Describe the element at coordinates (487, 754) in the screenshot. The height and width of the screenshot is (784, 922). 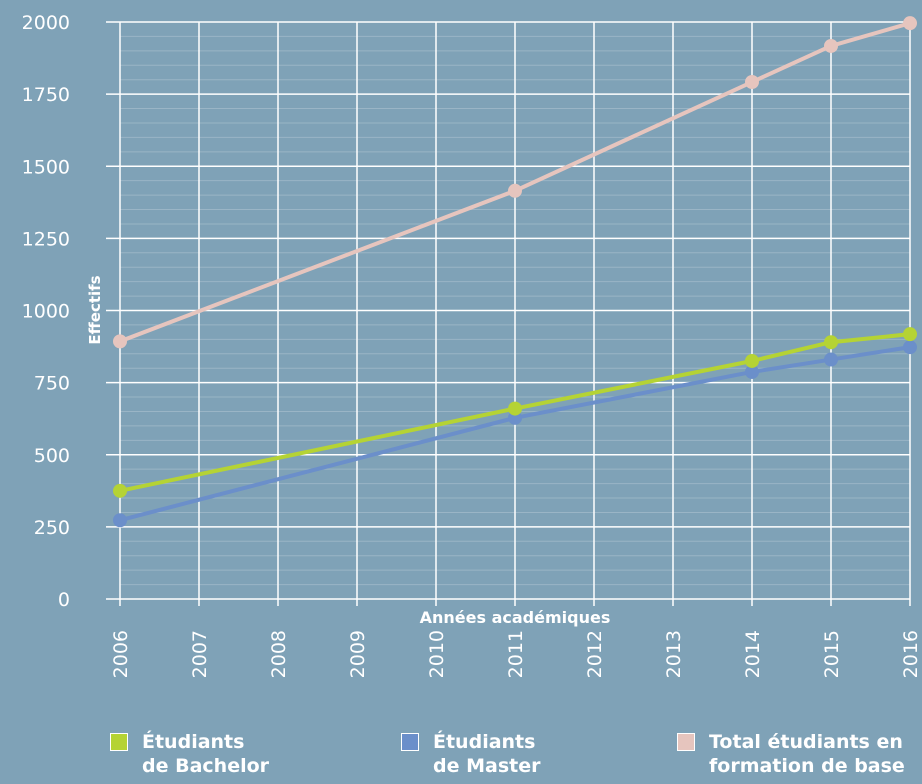
I see `legend-label-master: Étudiants de Master` at that location.